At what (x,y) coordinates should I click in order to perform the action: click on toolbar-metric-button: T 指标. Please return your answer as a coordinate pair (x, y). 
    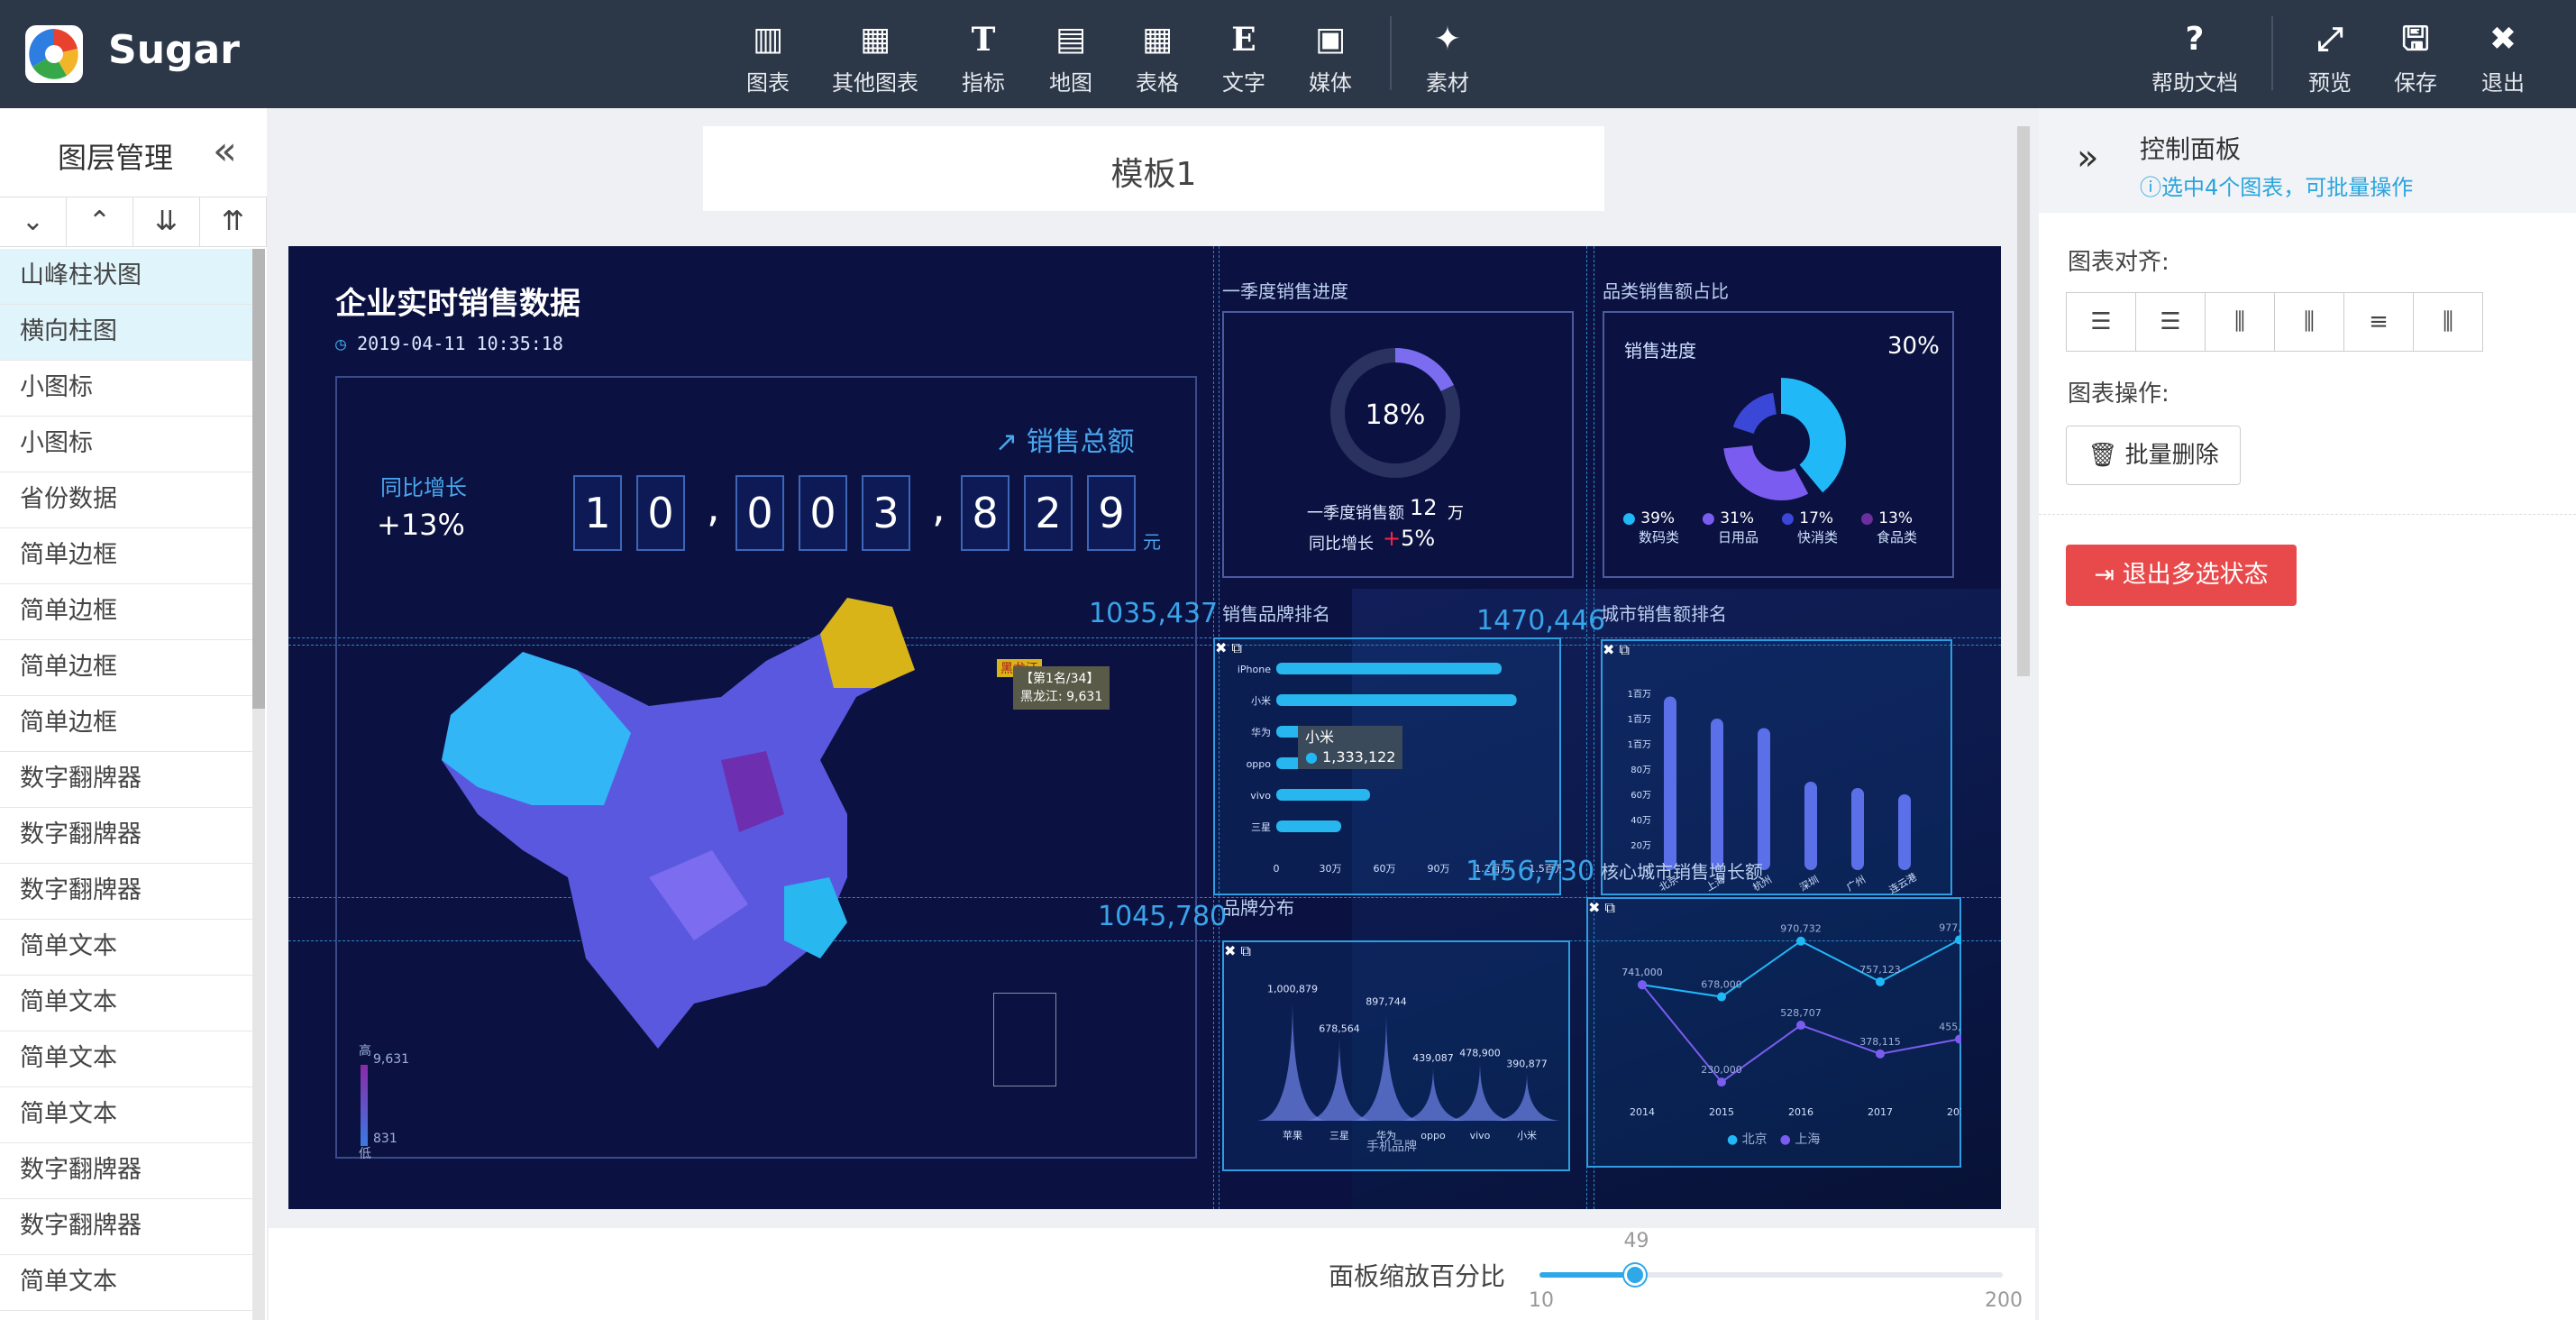
    Looking at the image, I should click on (983, 58).